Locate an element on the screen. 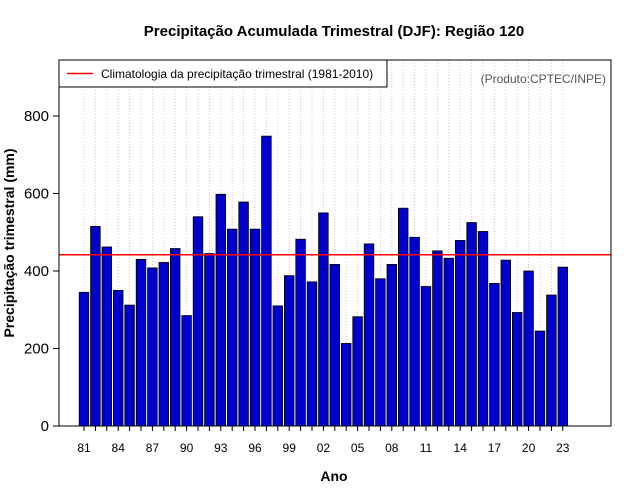 The width and height of the screenshot is (640, 500). x-tick-label: 05 is located at coordinates (358, 448).